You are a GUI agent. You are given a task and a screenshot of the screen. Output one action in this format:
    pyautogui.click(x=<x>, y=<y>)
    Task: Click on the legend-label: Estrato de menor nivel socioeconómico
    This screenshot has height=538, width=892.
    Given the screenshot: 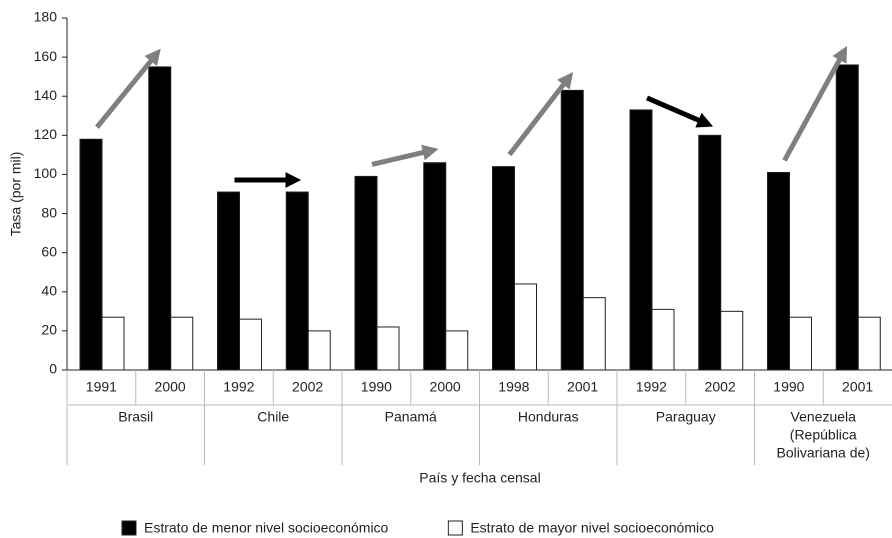 What is the action you would take?
    pyautogui.click(x=266, y=528)
    